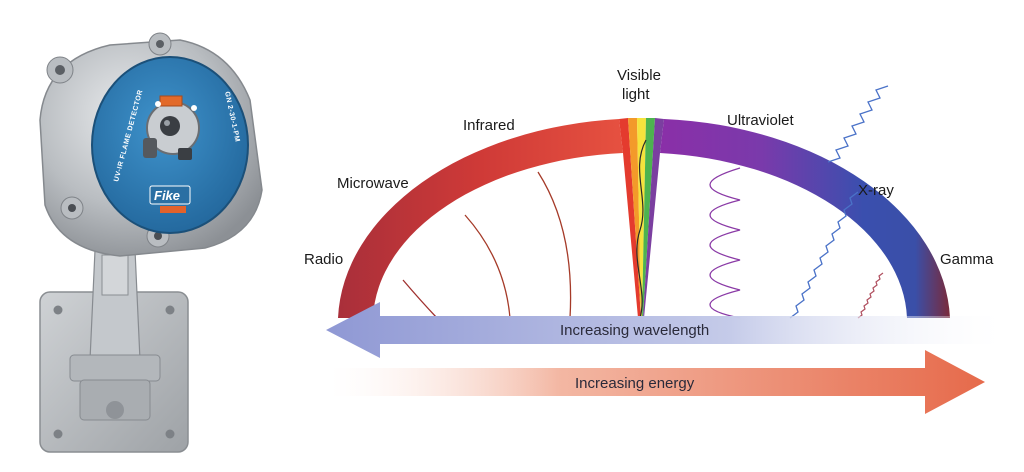 The image size is (1024, 472). What do you see at coordinates (173, 209) in the screenshot?
I see `brand-tab` at bounding box center [173, 209].